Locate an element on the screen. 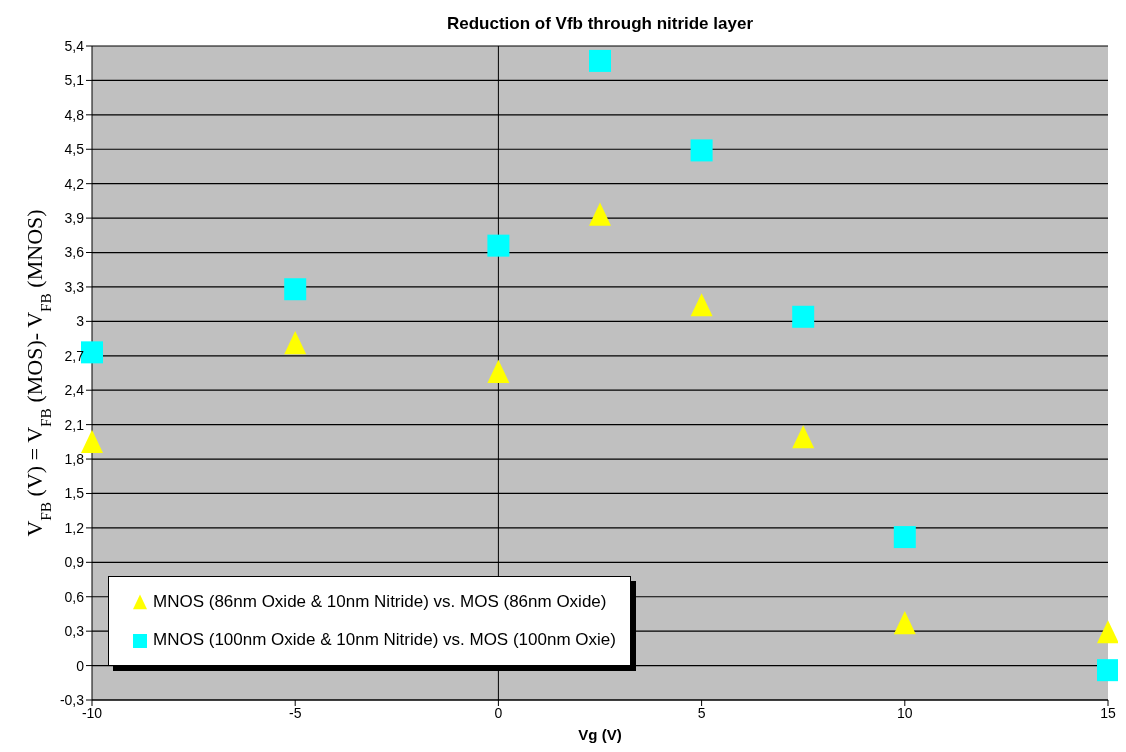 This screenshot has height=752, width=1126. x-tick-label: 10 is located at coordinates (905, 712).